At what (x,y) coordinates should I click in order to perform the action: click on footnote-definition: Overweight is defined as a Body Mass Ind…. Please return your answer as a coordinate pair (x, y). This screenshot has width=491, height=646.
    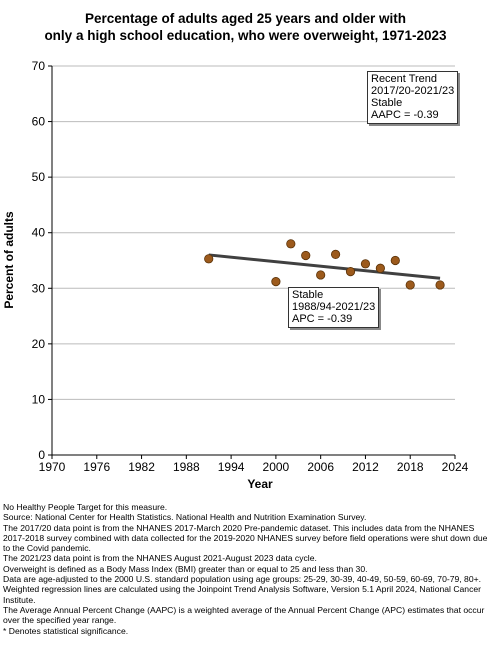
    Looking at the image, I should click on (185, 568).